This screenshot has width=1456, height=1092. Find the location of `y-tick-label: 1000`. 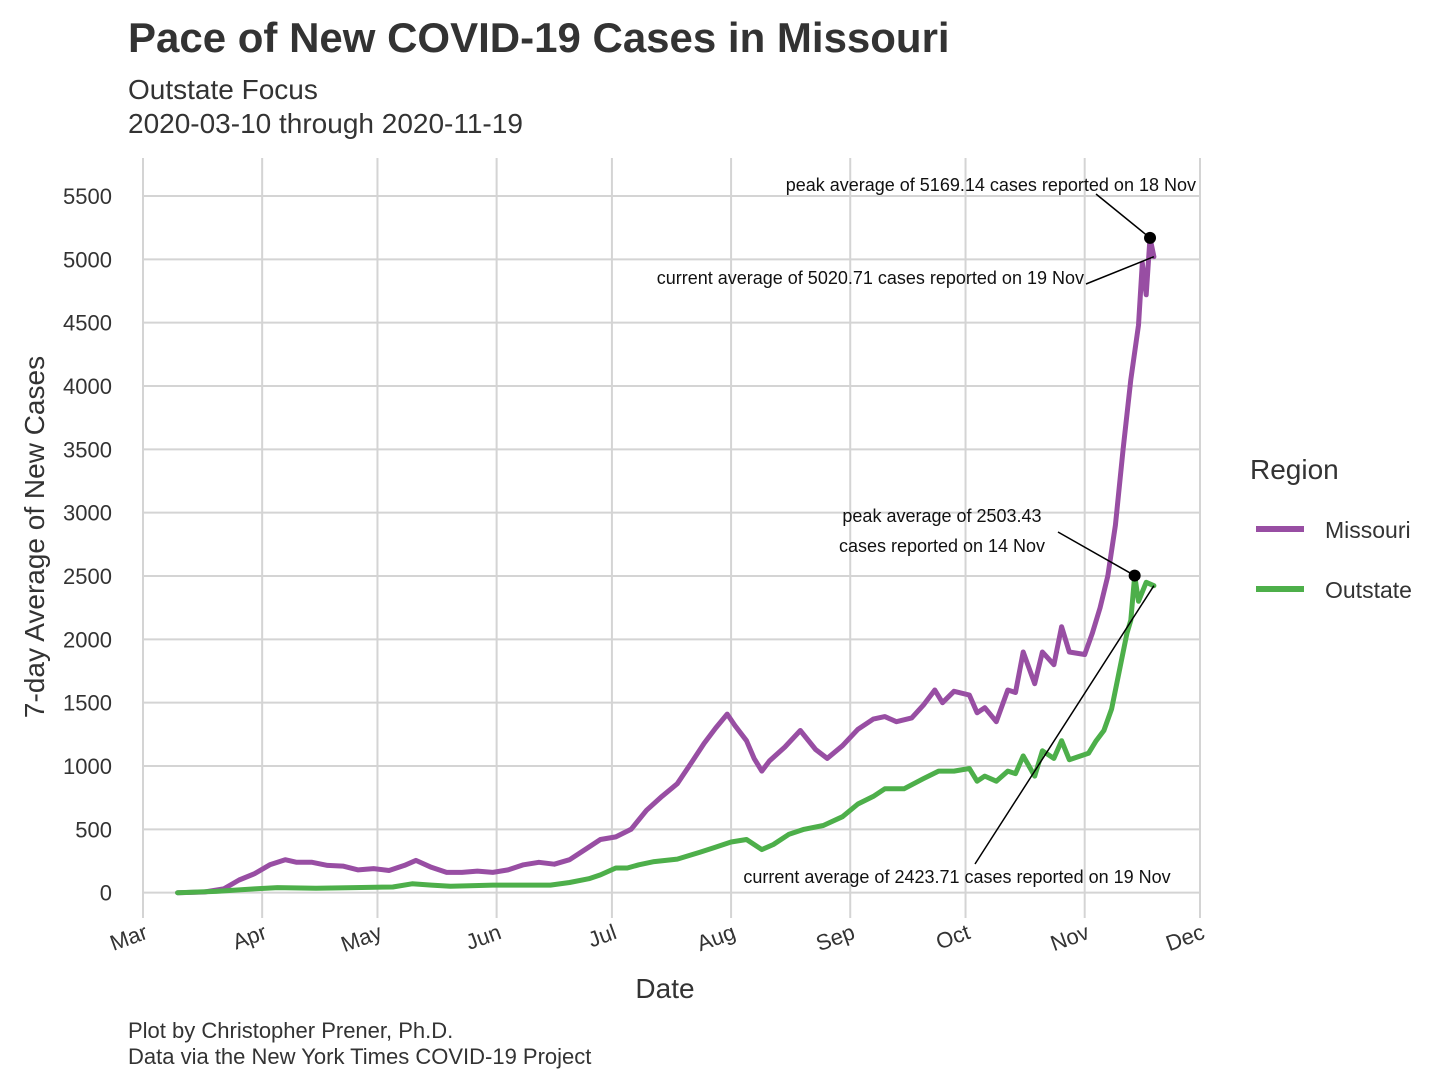

y-tick-label: 1000 is located at coordinates (87, 766).